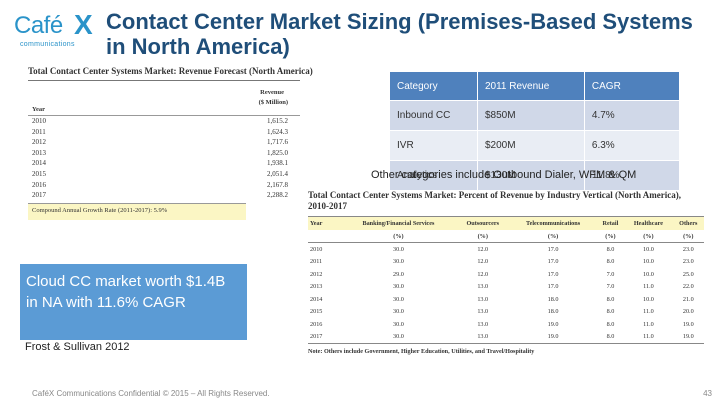 This screenshot has height=405, width=720. I want to click on industry-col-header: Outsourcers, so click(482, 223).